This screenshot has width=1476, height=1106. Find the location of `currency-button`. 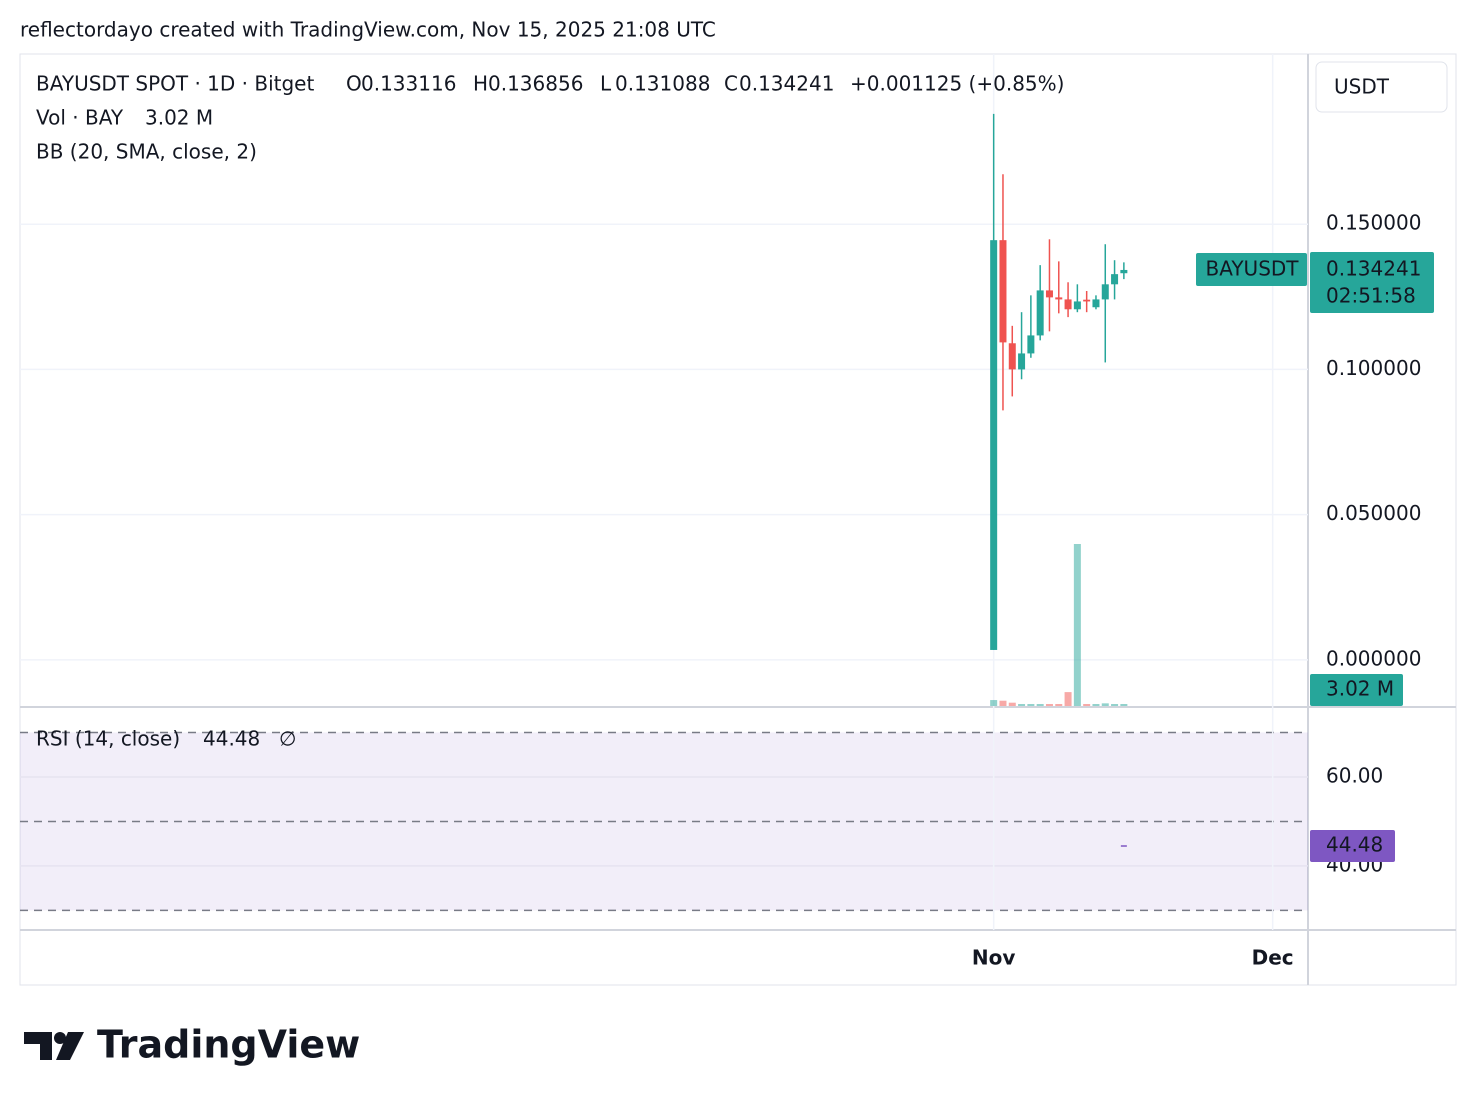

currency-button is located at coordinates (1381, 87).